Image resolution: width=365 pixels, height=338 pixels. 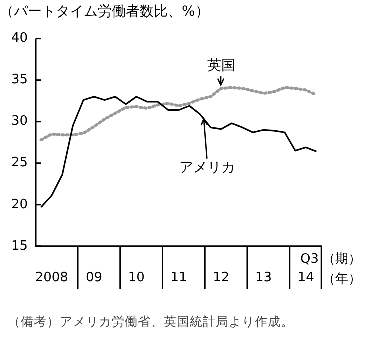 I want to click on x-tick-label: 09, so click(x=94, y=278).